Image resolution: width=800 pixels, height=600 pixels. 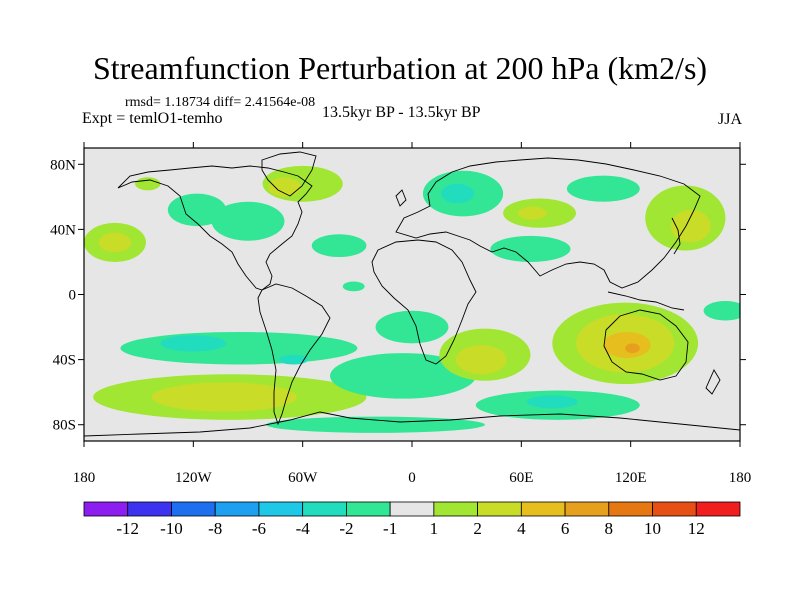 What do you see at coordinates (346, 528) in the screenshot?
I see `colorbar-label: -2` at bounding box center [346, 528].